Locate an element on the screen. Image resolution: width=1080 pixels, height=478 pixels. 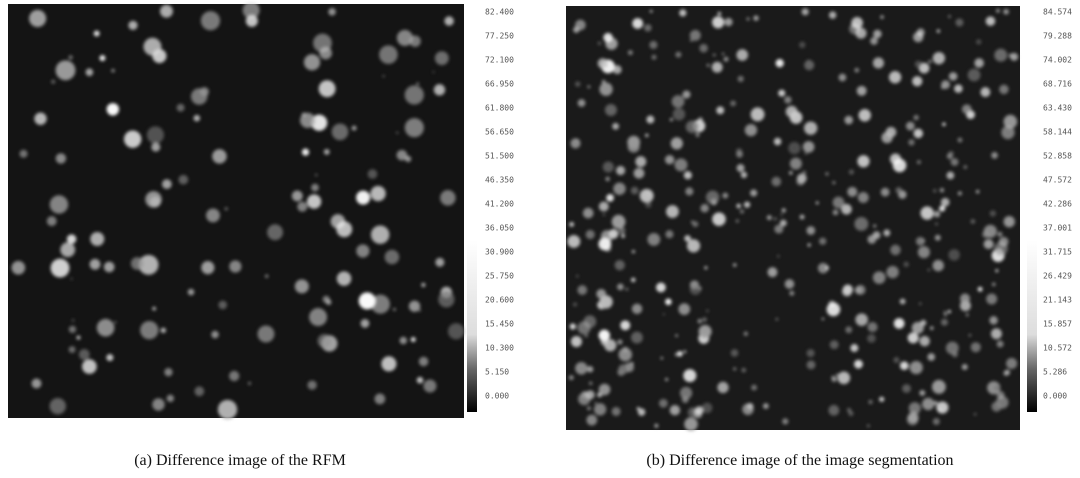
colorbar-label: 58.144 is located at coordinates (1057, 132).